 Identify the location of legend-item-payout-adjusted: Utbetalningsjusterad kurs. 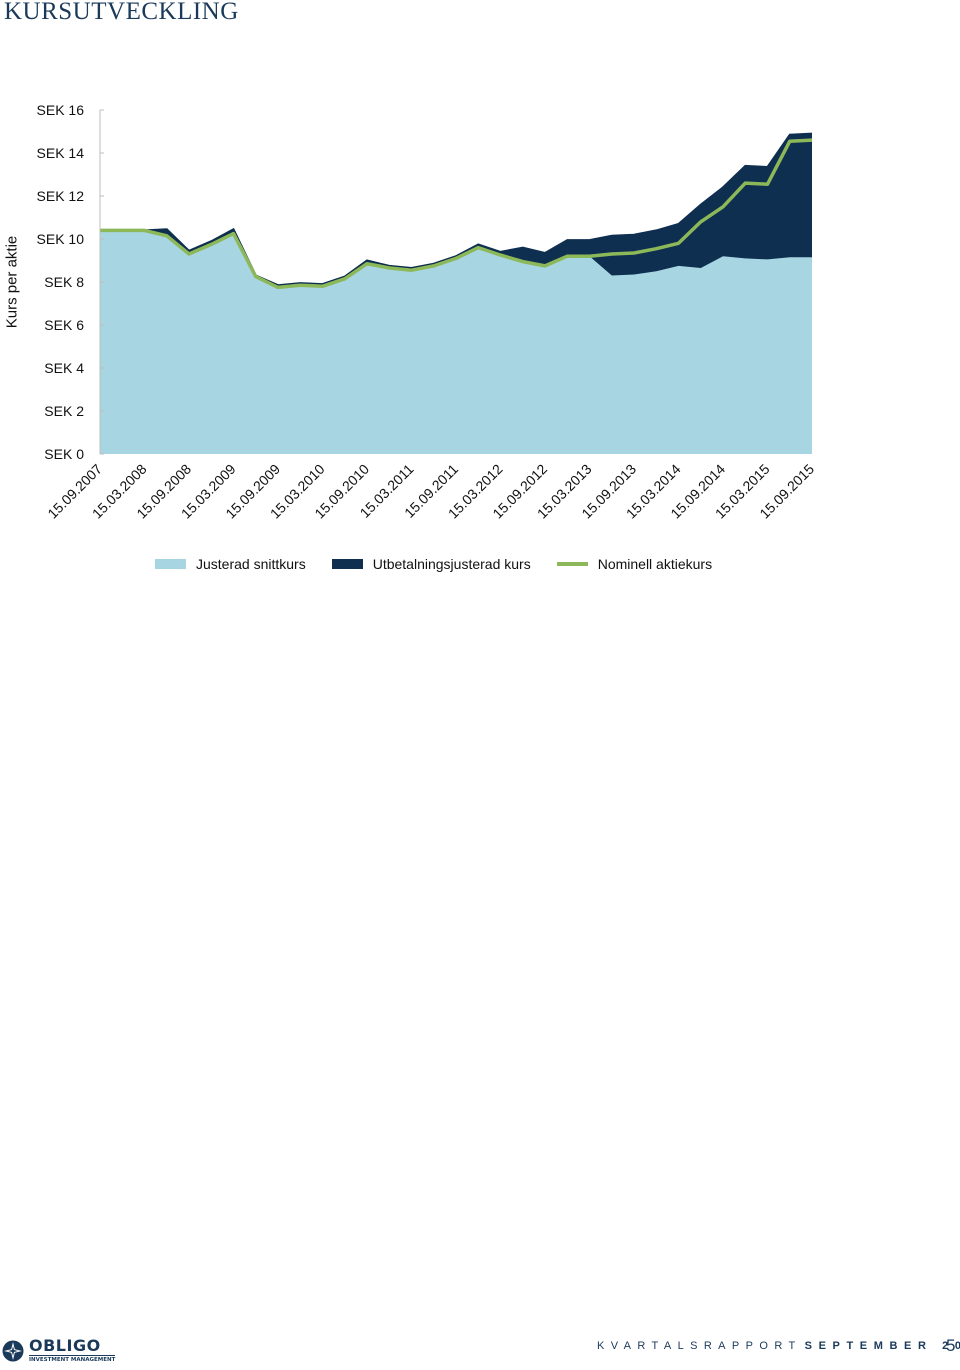
(431, 564).